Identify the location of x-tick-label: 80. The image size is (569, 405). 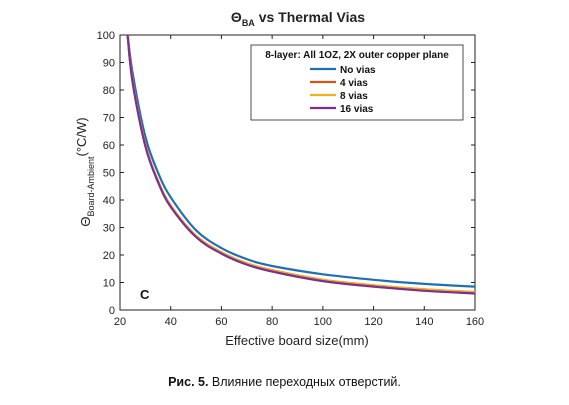
(272, 322).